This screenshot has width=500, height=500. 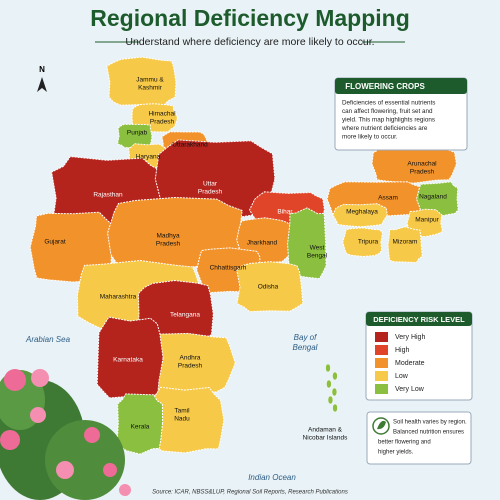 I want to click on state-label: Odisha, so click(x=268, y=287).